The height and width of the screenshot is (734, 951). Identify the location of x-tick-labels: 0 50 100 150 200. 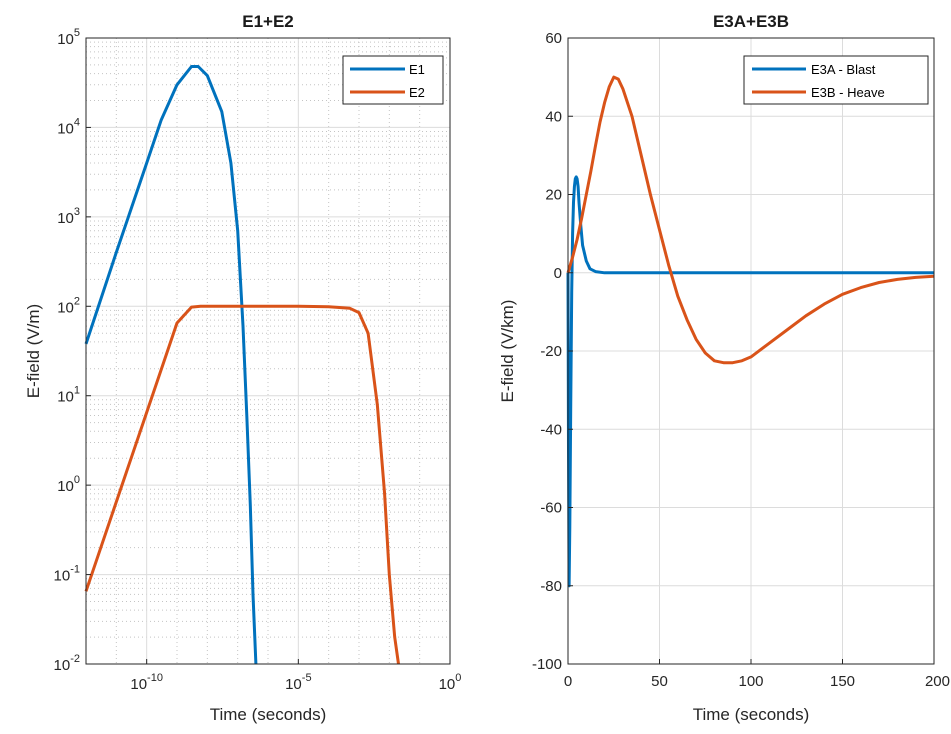
(757, 681).